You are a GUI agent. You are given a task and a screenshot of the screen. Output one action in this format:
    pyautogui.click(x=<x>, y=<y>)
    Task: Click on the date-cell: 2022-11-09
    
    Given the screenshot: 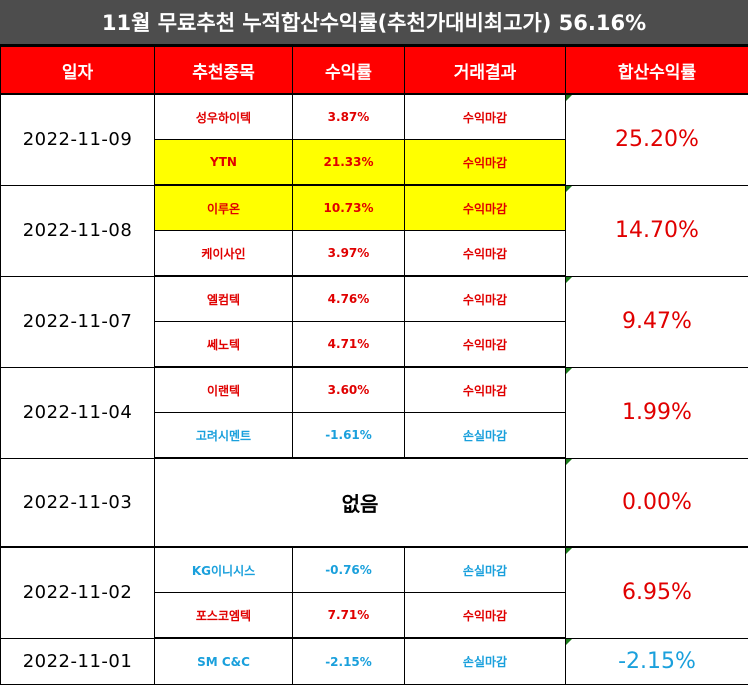 What is the action you would take?
    pyautogui.click(x=78, y=139)
    